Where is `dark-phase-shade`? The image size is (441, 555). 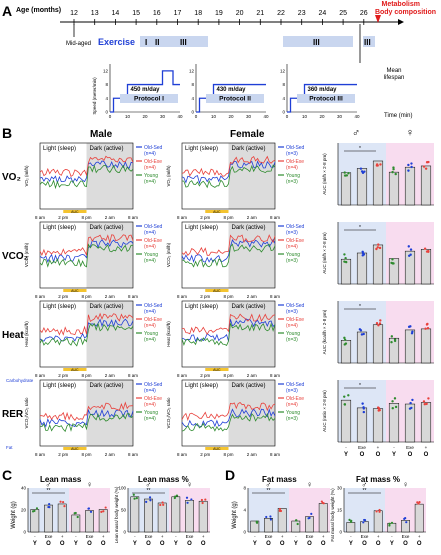 dark-phase-shade is located at coordinates (109, 334).